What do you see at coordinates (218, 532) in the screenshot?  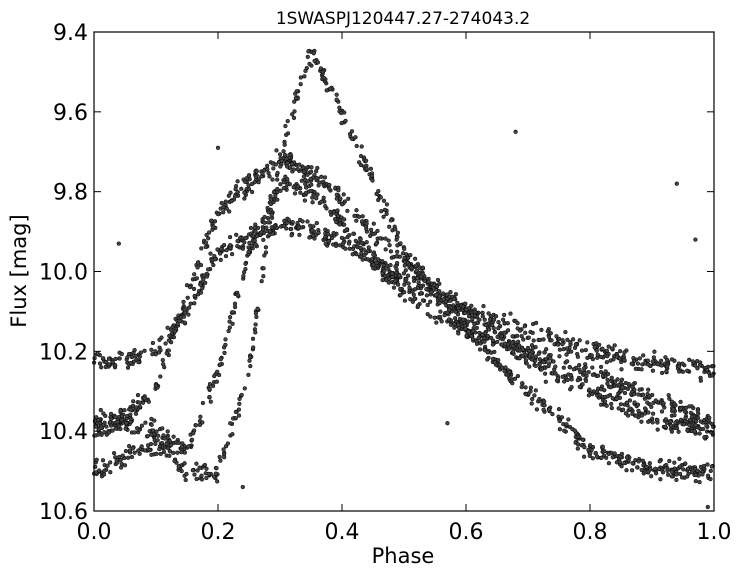 I see `x-tick-label: 0.2` at bounding box center [218, 532].